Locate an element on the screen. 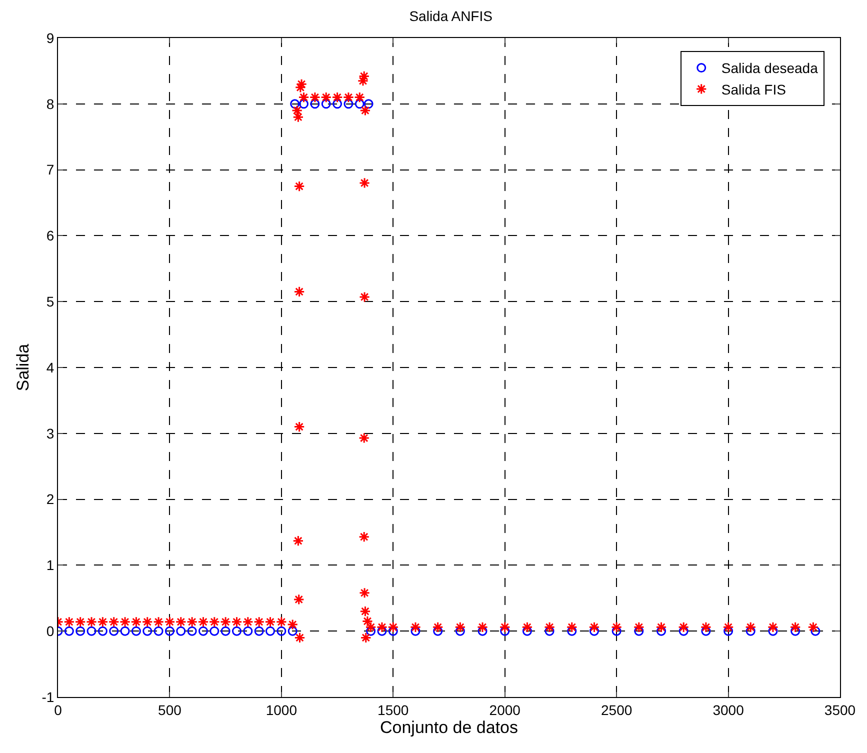  y-tick-label: 7 is located at coordinates (50, 170).